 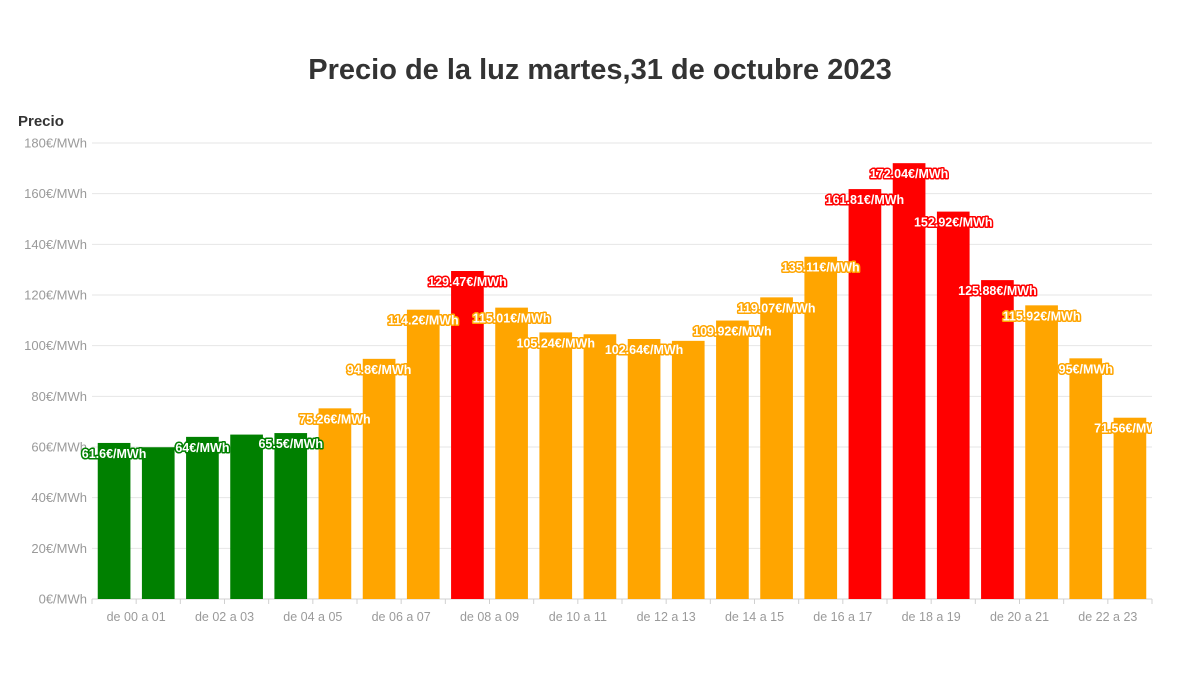 What do you see at coordinates (821, 268) in the screenshot?
I see `data-label: 135.11€/MWh` at bounding box center [821, 268].